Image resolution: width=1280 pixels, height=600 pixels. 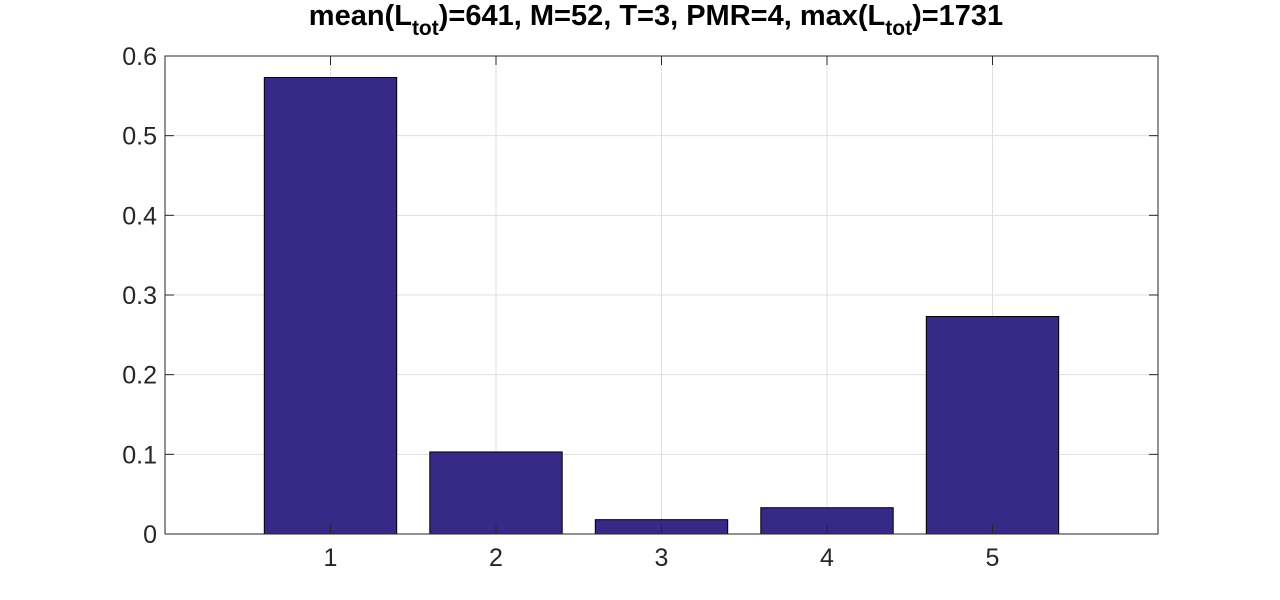 I want to click on y-tick-label: 0, so click(x=150, y=535).